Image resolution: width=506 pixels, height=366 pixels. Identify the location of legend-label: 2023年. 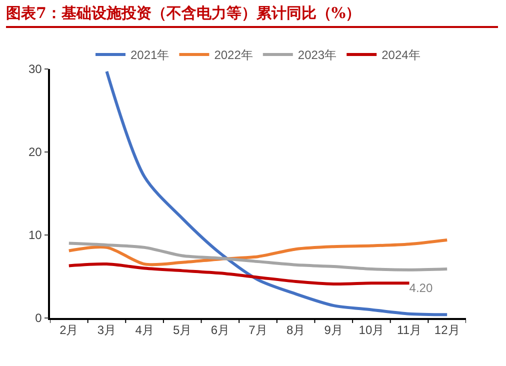
(317, 55).